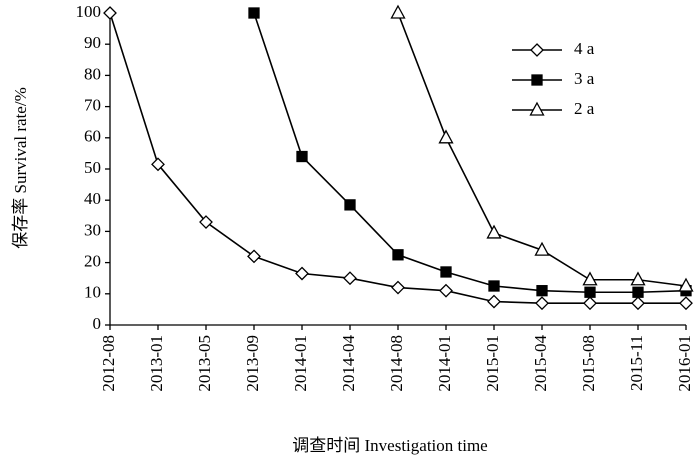 This screenshot has height=469, width=700. What do you see at coordinates (584, 78) in the screenshot?
I see `legend-label: 3 a` at bounding box center [584, 78].